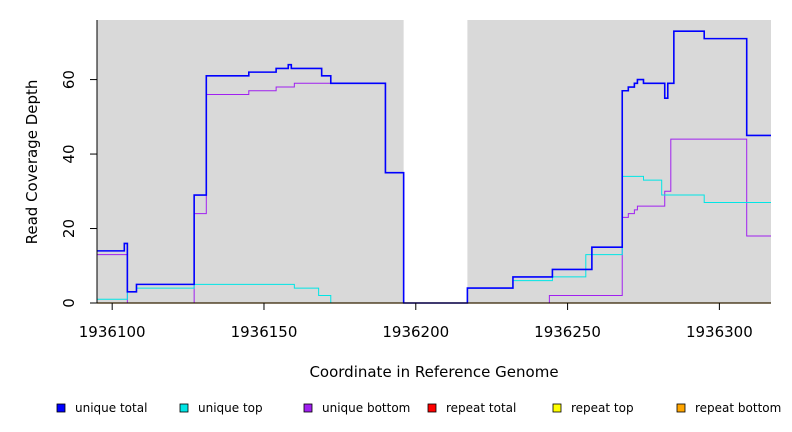 Image resolution: width=792 pixels, height=432 pixels. I want to click on y-tick-label: 60, so click(69, 79).